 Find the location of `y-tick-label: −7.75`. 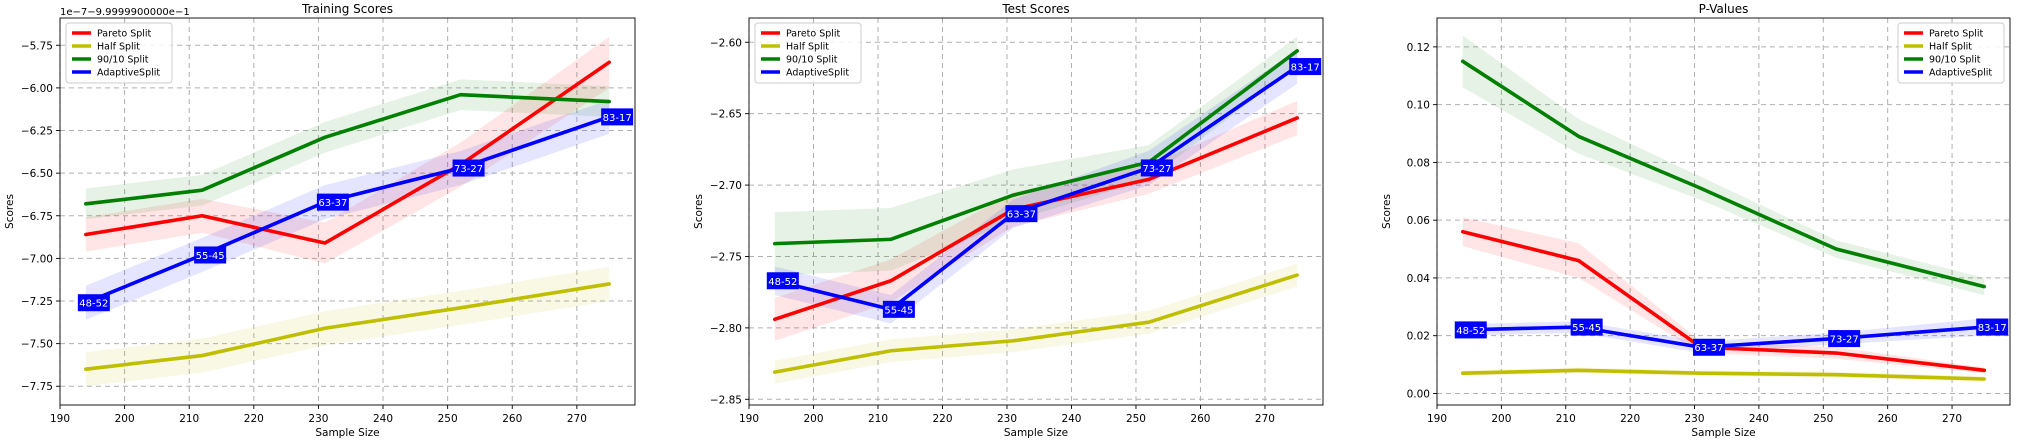

y-tick-label: −7.75 is located at coordinates (37, 387).